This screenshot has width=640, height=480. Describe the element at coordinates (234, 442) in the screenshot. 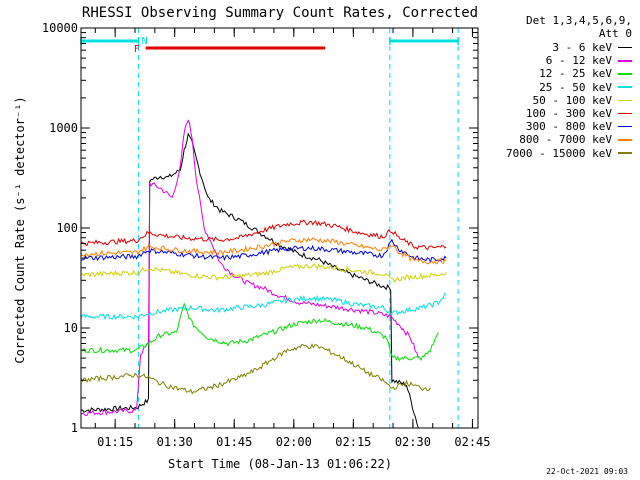

I see `x-tick-label-2: 01:45` at that location.